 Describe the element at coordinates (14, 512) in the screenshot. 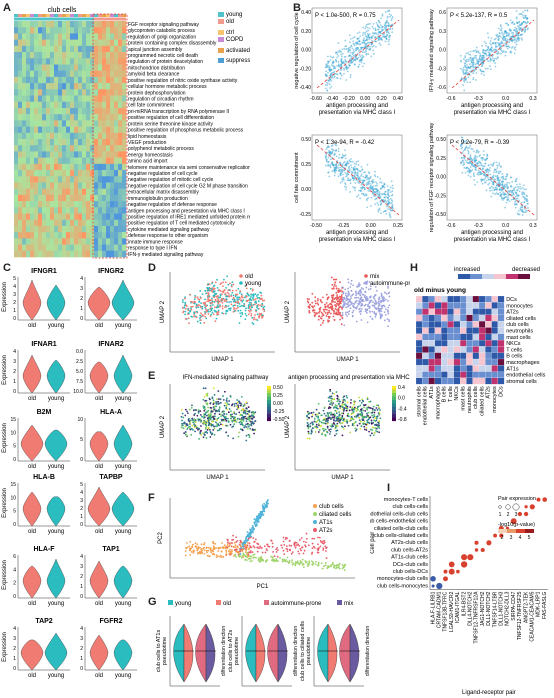

I see `y-tick: 5` at that location.